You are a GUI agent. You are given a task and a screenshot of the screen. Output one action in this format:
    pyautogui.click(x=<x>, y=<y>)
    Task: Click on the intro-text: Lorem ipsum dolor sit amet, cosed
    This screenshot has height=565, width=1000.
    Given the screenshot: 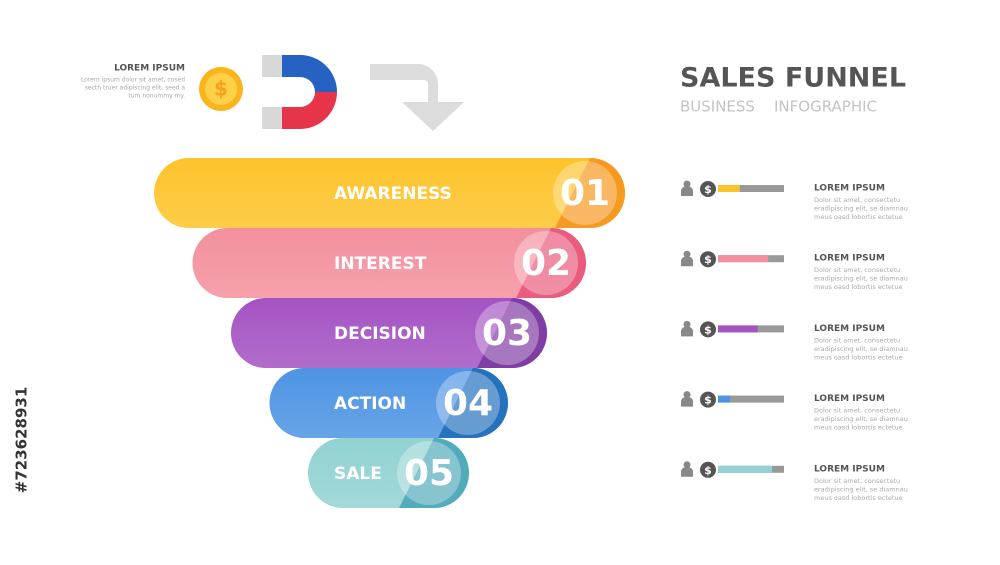 What is the action you would take?
    pyautogui.click(x=133, y=80)
    